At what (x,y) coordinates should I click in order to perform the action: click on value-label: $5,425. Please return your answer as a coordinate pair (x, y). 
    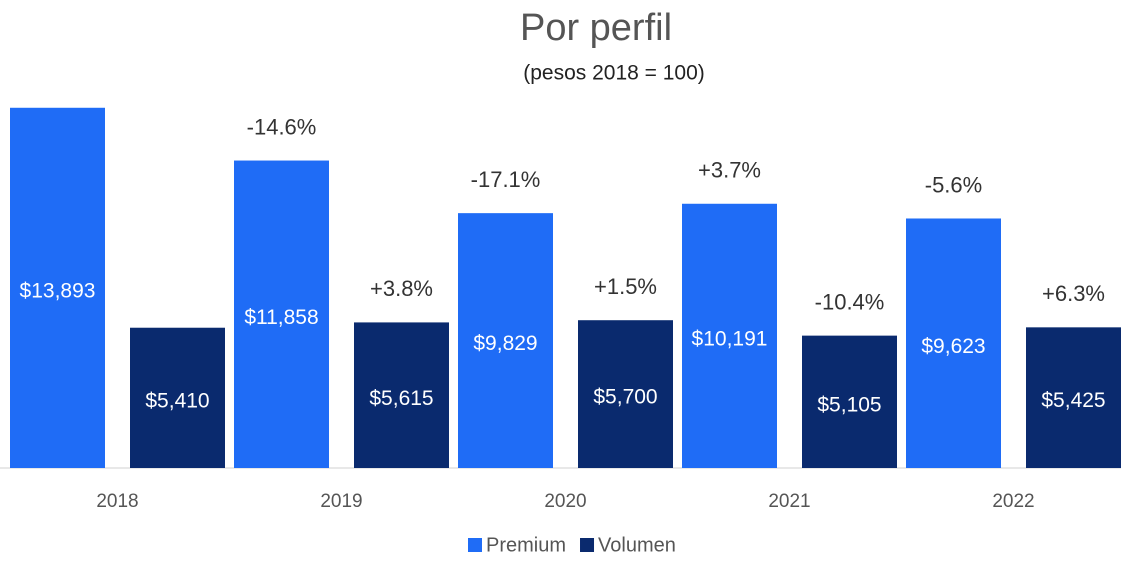
    Looking at the image, I should click on (1073, 400).